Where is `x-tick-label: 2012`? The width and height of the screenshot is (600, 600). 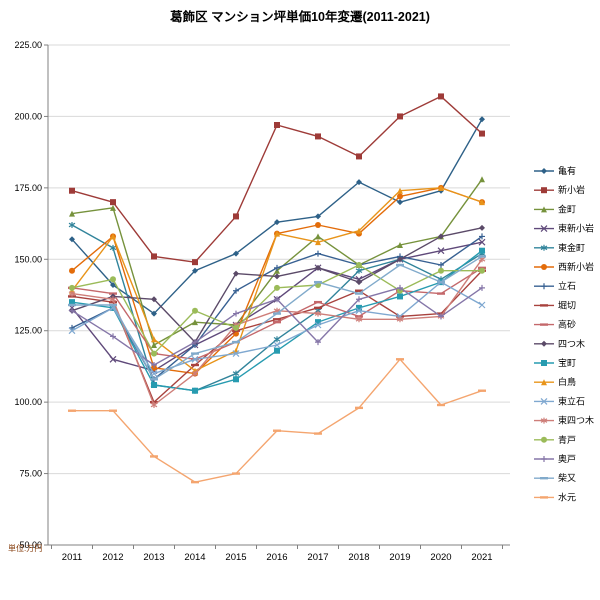 x-tick-label: 2012 is located at coordinates (112, 557).